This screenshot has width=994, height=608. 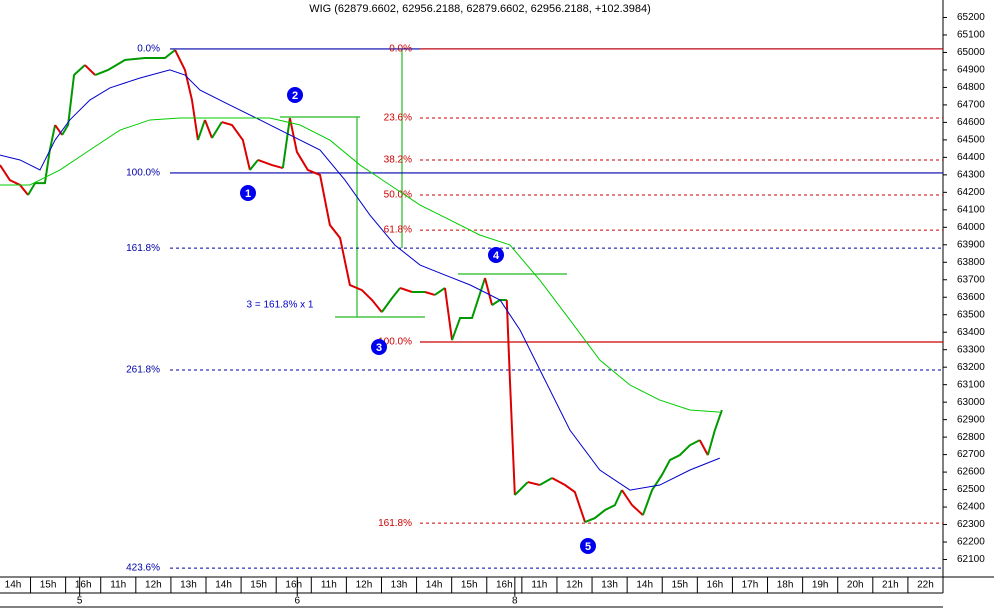 I want to click on wave-label: 3, so click(x=379, y=348).